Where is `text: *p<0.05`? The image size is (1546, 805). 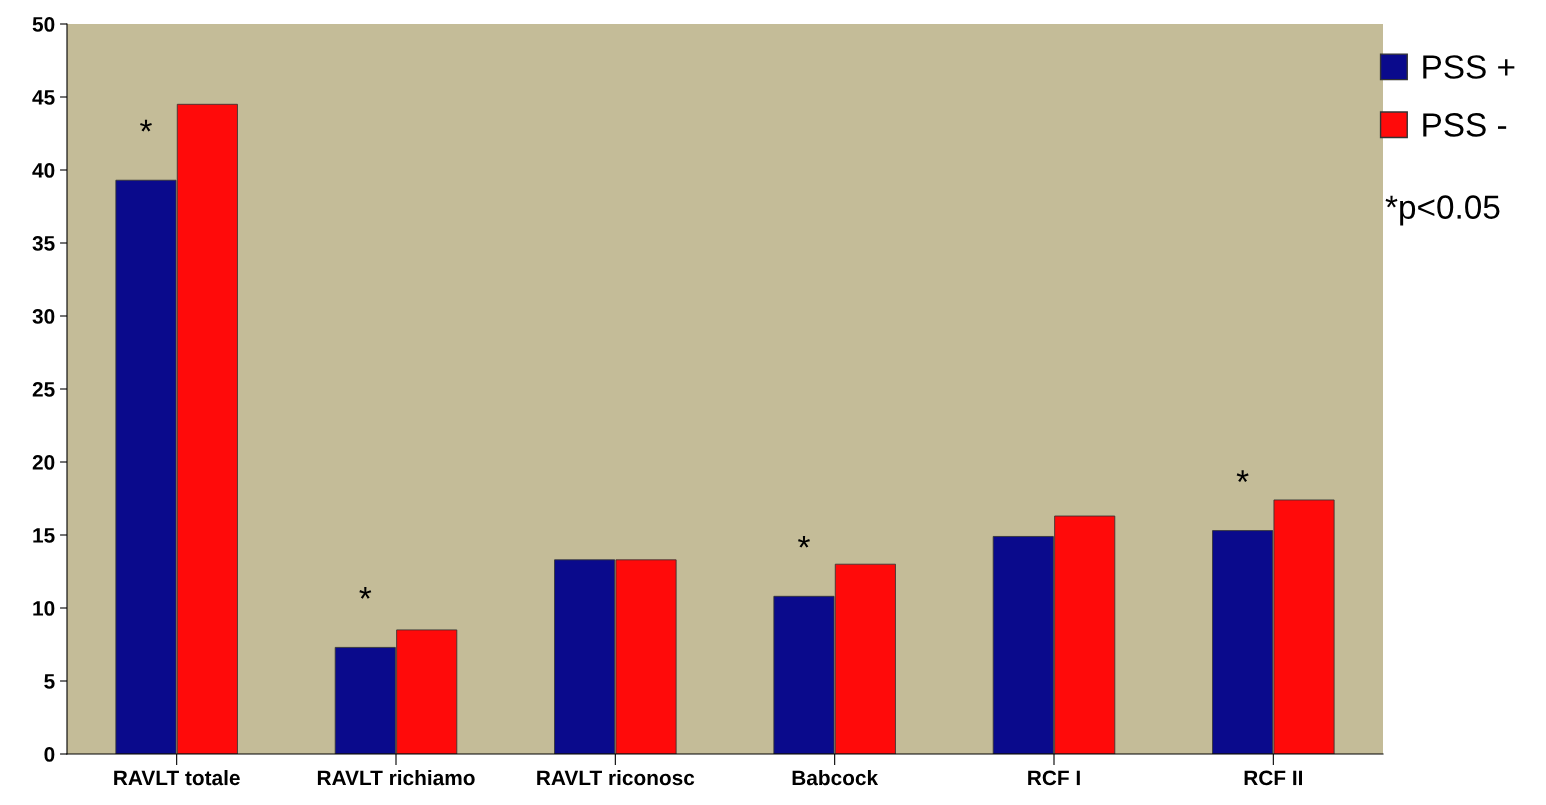 text: *p<0.05 is located at coordinates (1442, 210).